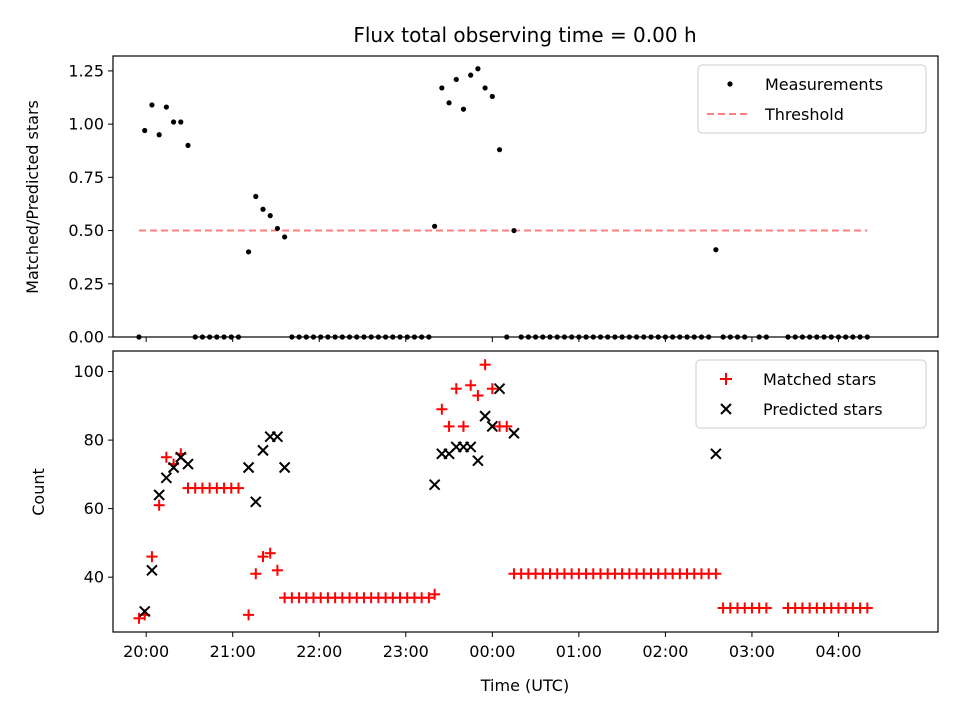  I want to click on x-tick-label: 20:00, so click(146, 651).